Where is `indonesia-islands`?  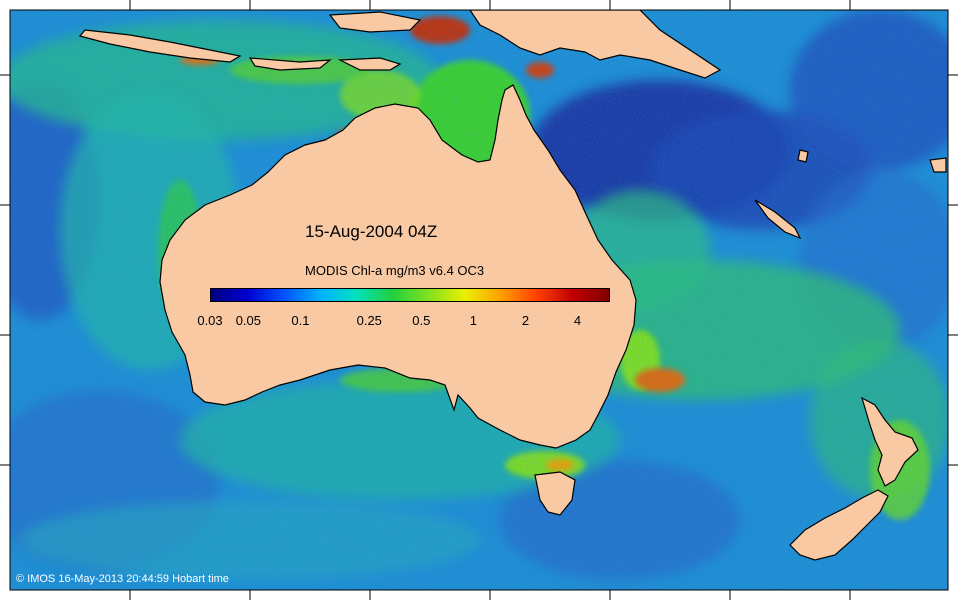 indonesia-islands is located at coordinates (160, 46).